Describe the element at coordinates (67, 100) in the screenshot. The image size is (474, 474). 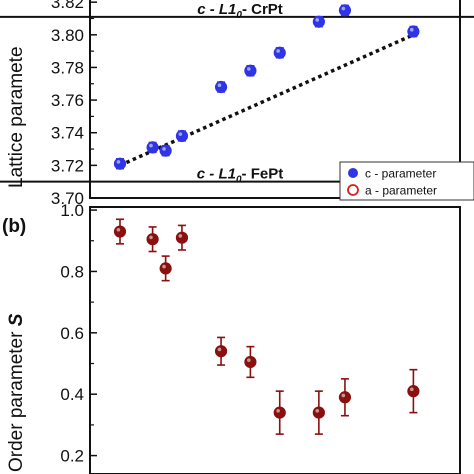
I see `panel-a-y-tick-label: 3.76` at that location.